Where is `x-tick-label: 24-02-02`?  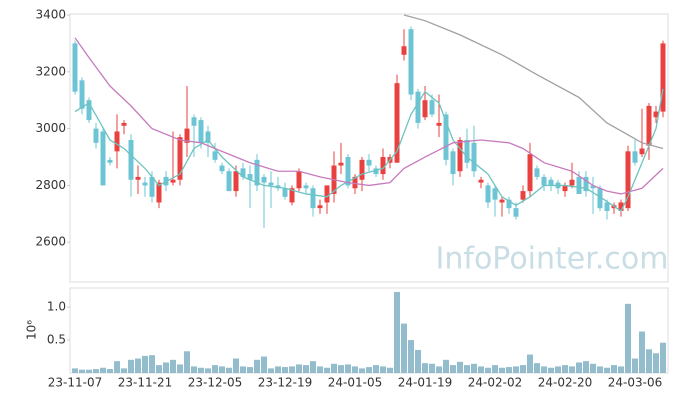 x-tick-label: 24-02-02 is located at coordinates (495, 383).